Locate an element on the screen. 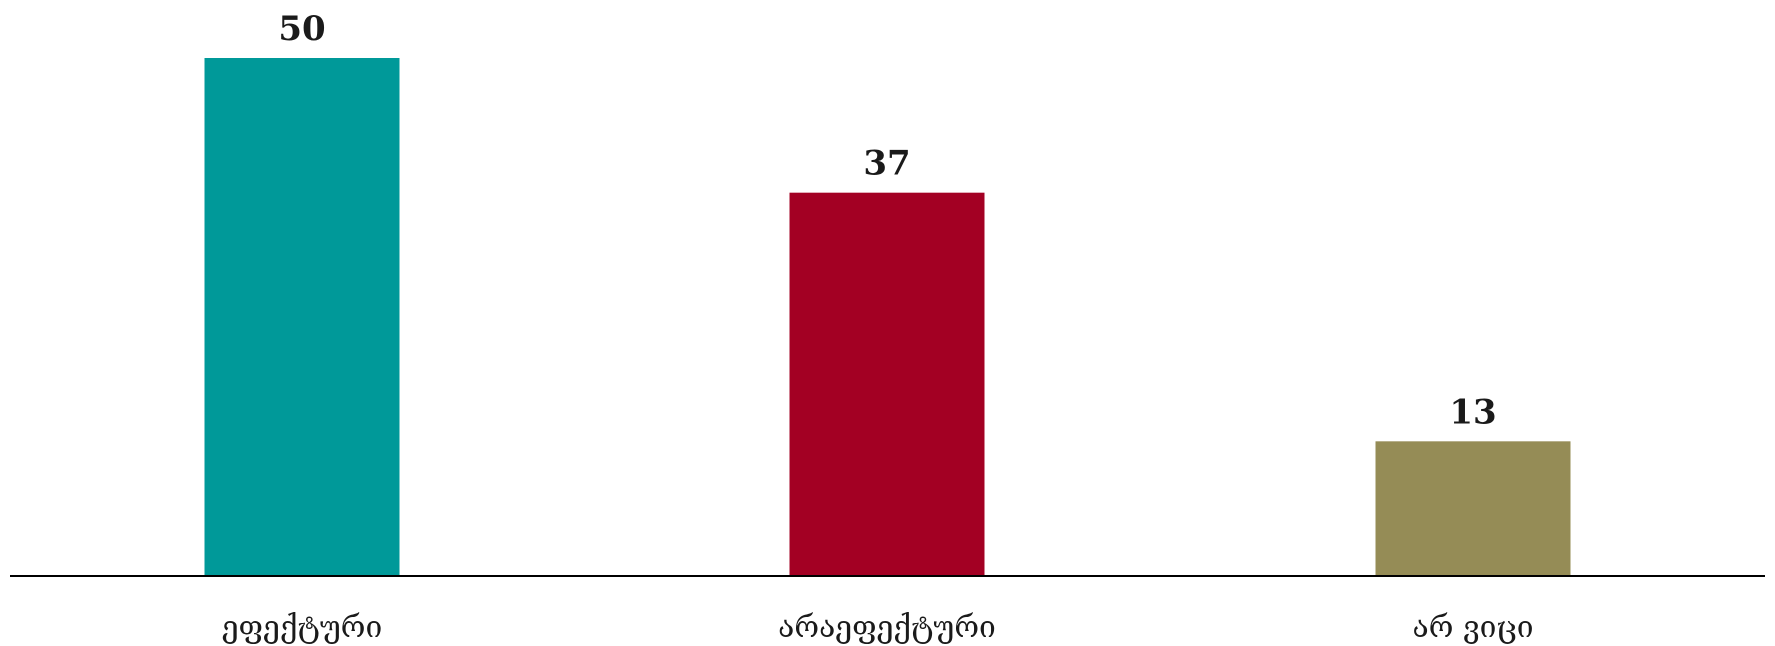 The width and height of the screenshot is (1775, 646). category-label-3: არ ვიცი is located at coordinates (1472, 627).